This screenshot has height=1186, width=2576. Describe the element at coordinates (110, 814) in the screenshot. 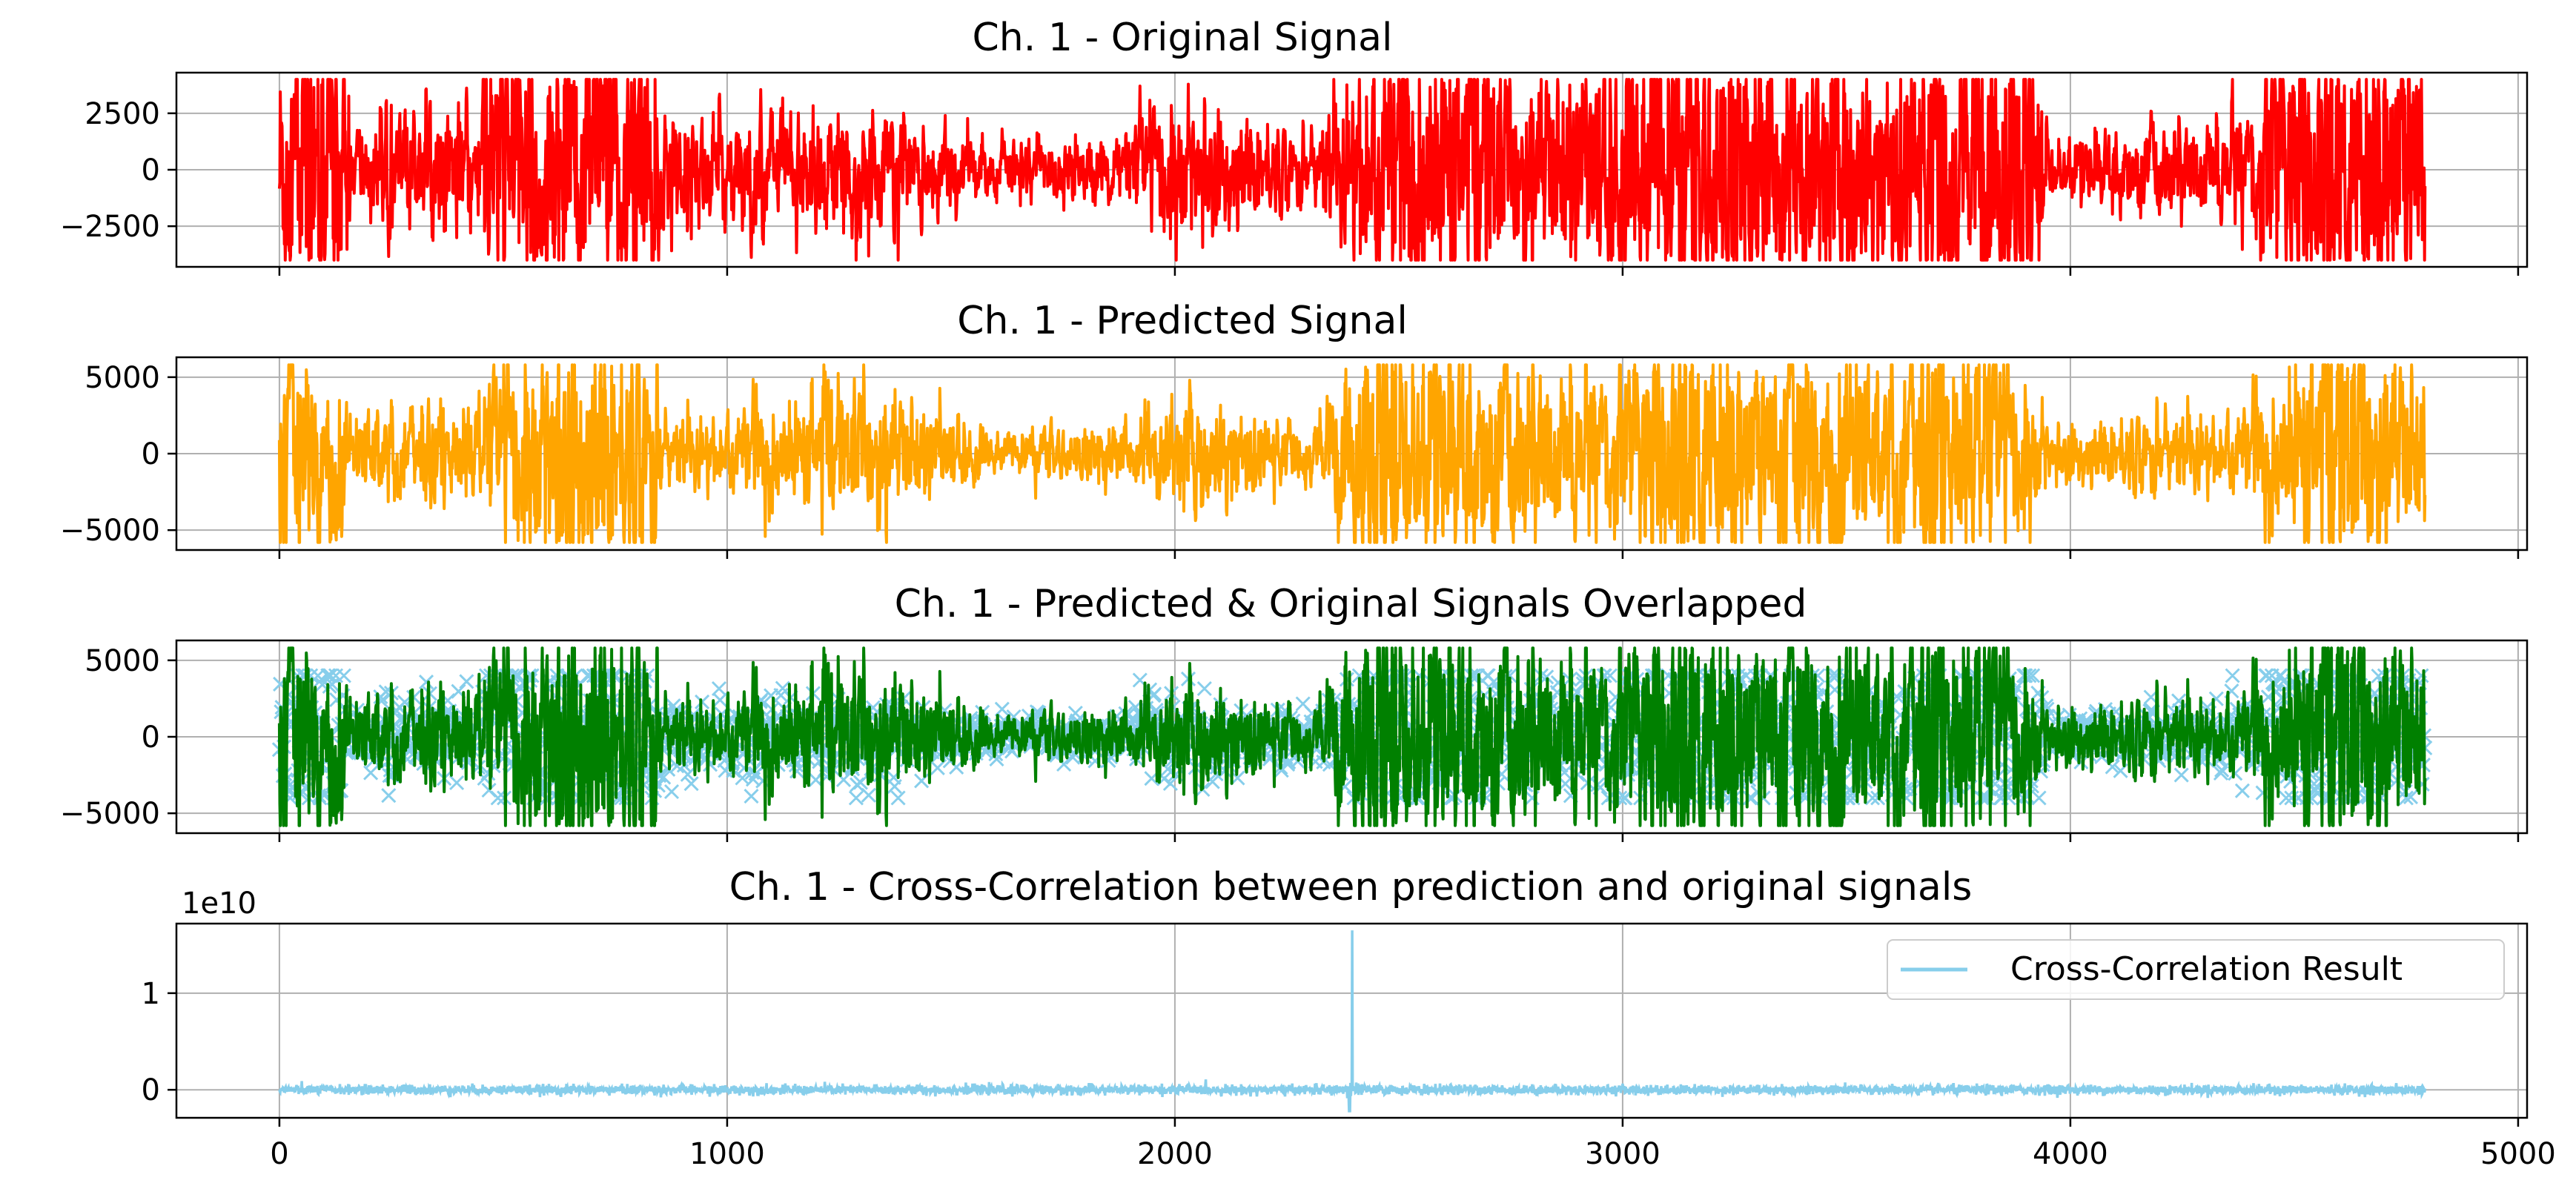

I see `overlap-signal-ytick-label: −5000` at that location.